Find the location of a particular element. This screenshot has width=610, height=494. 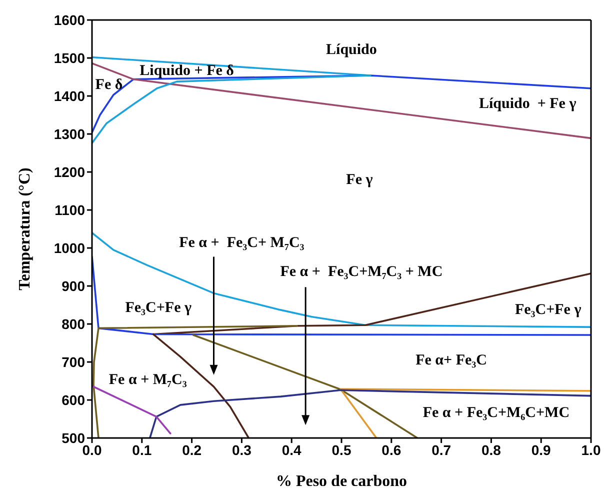

x-tick-label: 0.1 is located at coordinates (142, 450).